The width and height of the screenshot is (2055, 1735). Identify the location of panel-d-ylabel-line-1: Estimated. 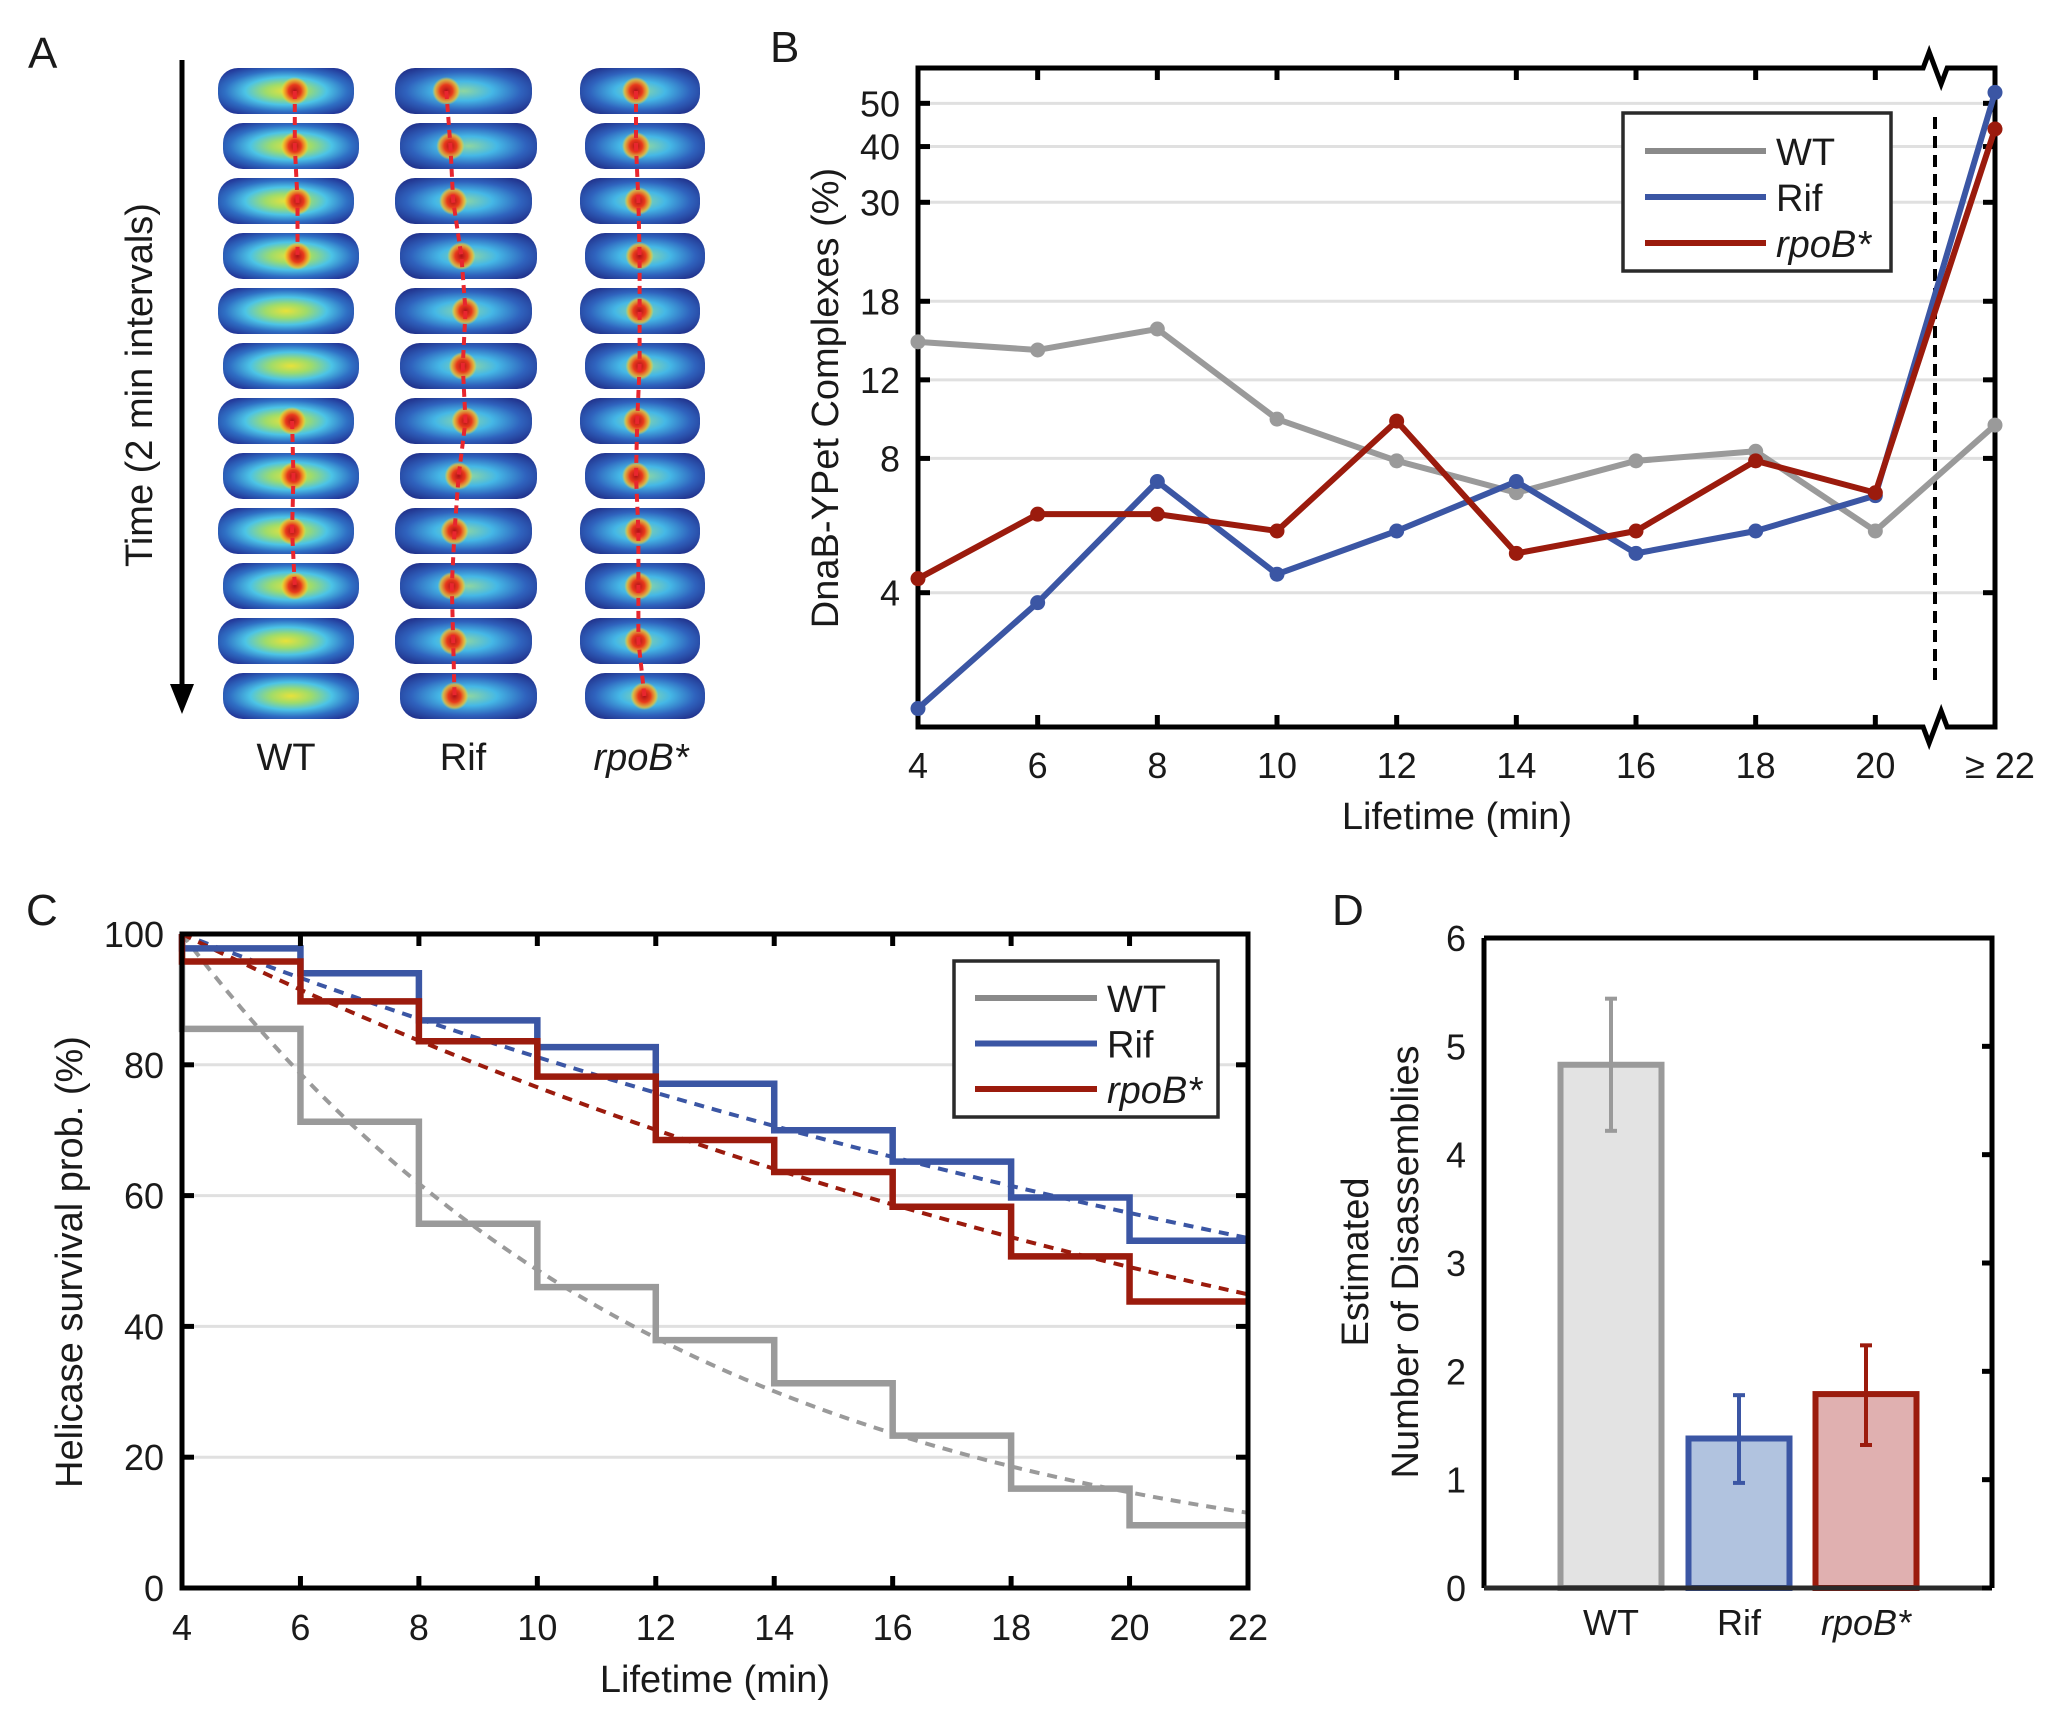
(1356, 1262).